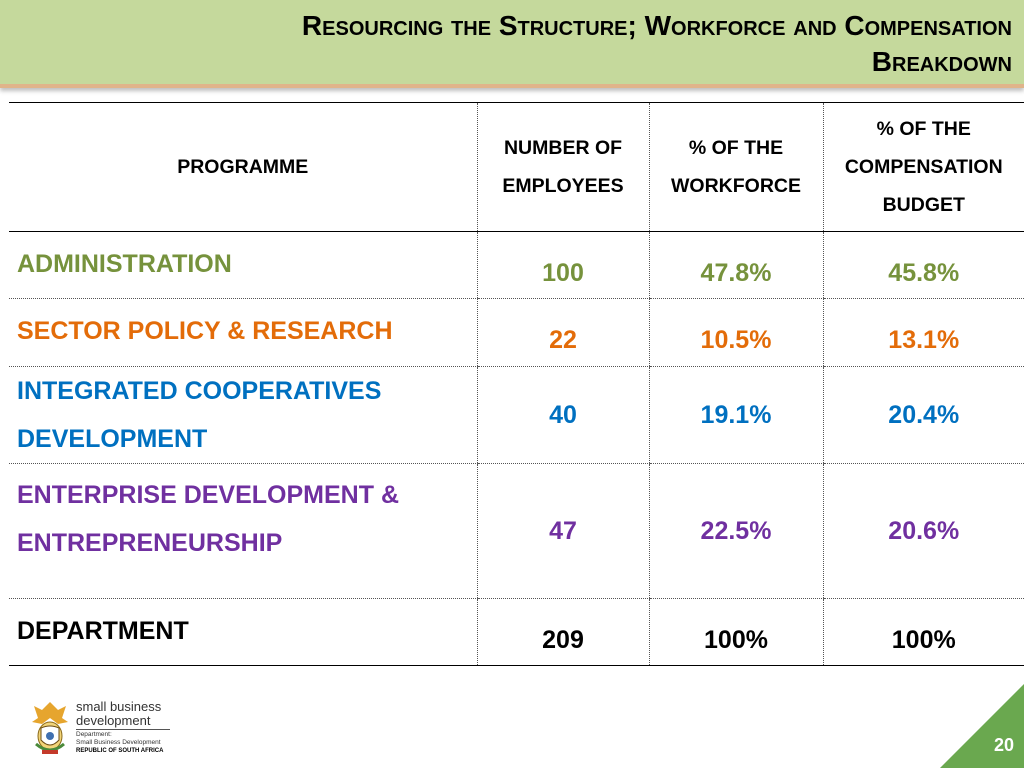 The image size is (1024, 768). Describe the element at coordinates (243, 531) in the screenshot. I see `programme-cell: ENTERPRISE DEVELOPMENT & ENTREPRENEURSHIP` at that location.